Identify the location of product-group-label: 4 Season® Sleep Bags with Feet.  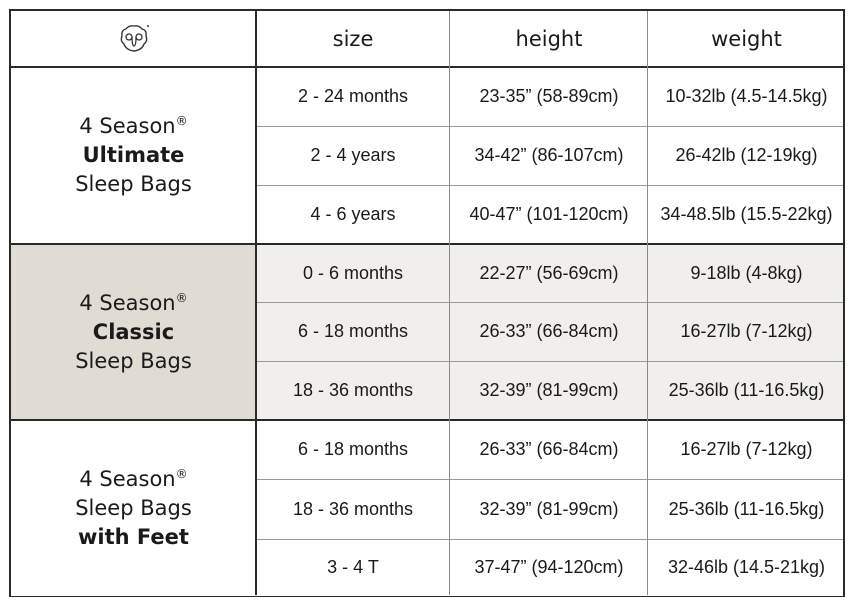
(133, 508).